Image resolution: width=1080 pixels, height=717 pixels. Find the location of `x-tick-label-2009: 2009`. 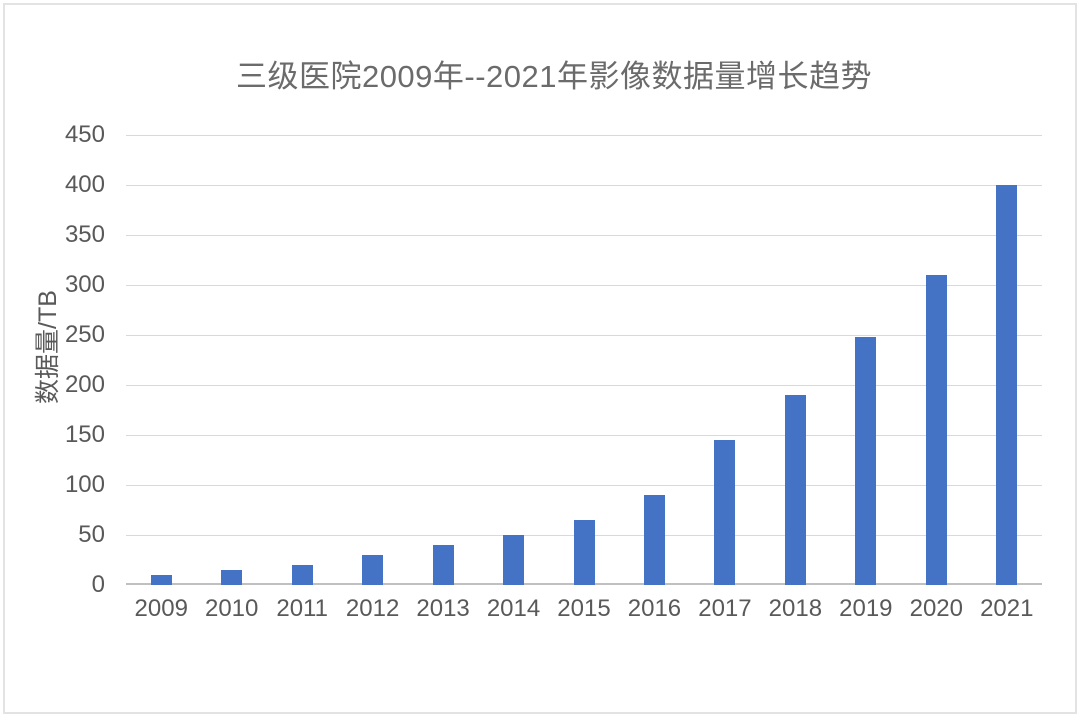

x-tick-label-2009: 2009 is located at coordinates (161, 608).